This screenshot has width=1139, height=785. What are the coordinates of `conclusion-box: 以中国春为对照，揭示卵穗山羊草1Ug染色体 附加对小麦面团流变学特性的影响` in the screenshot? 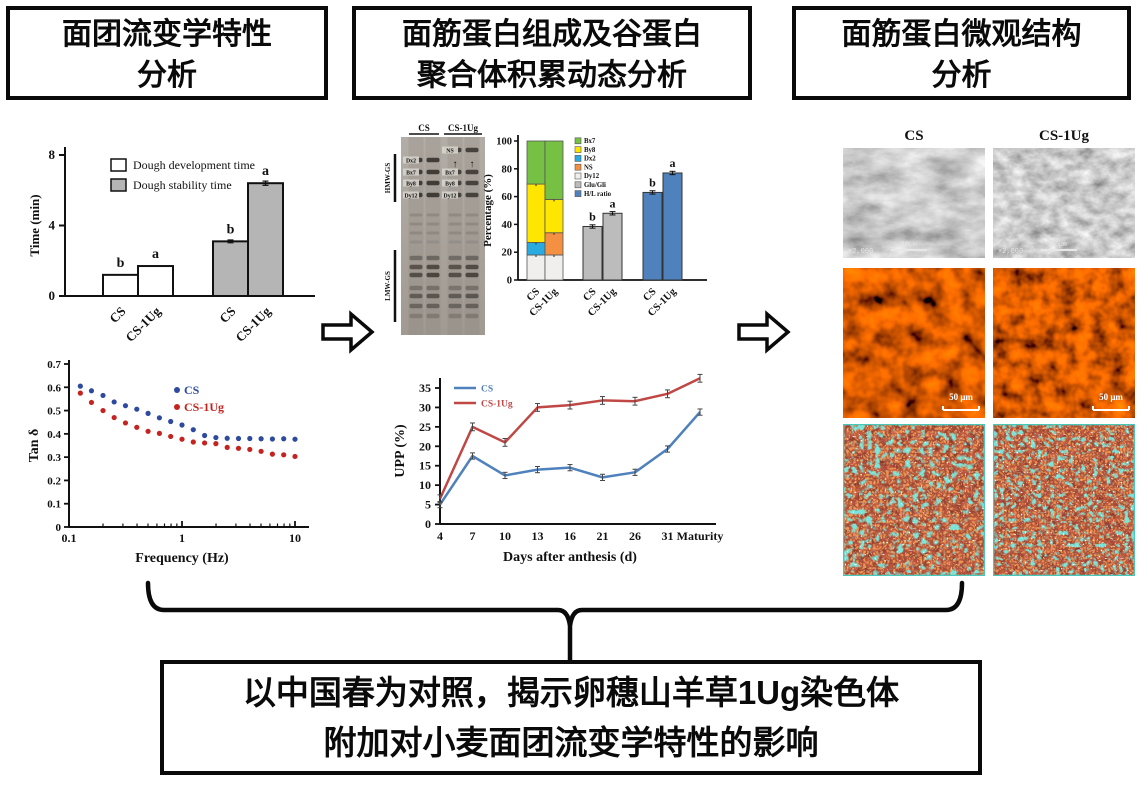 It's located at (571, 717).